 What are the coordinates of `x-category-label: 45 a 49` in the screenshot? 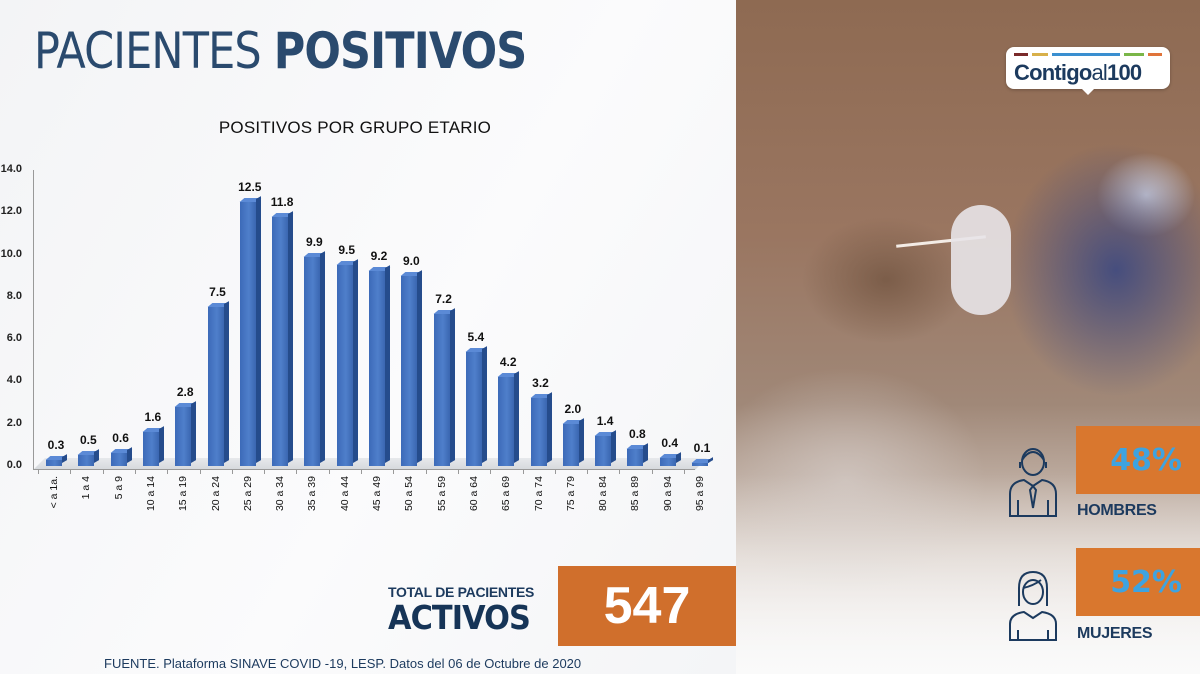 It's located at (377, 494).